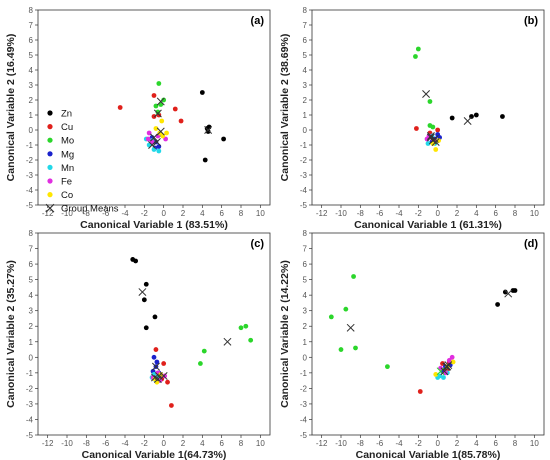 This screenshot has width=550, height=460. I want to click on panel-letter: (b), so click(531, 21).